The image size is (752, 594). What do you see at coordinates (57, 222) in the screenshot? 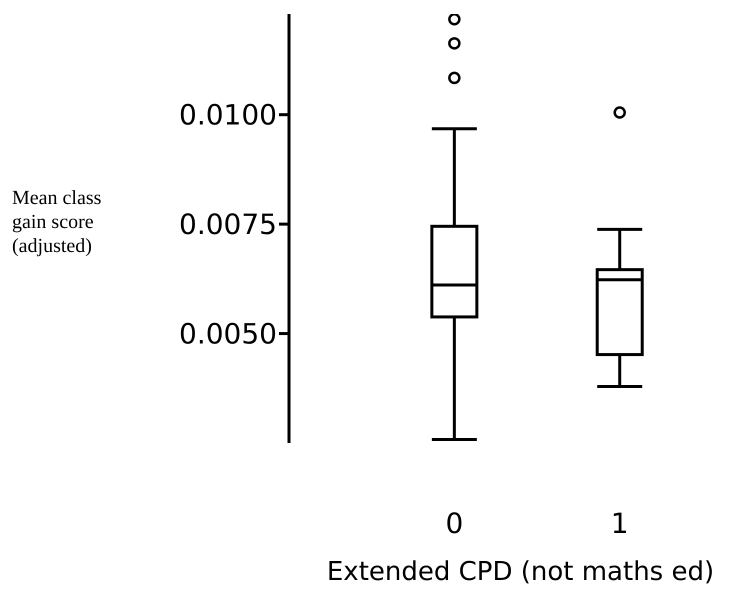
I see `y-axis-title: Mean class gain score (adjusted)` at bounding box center [57, 222].